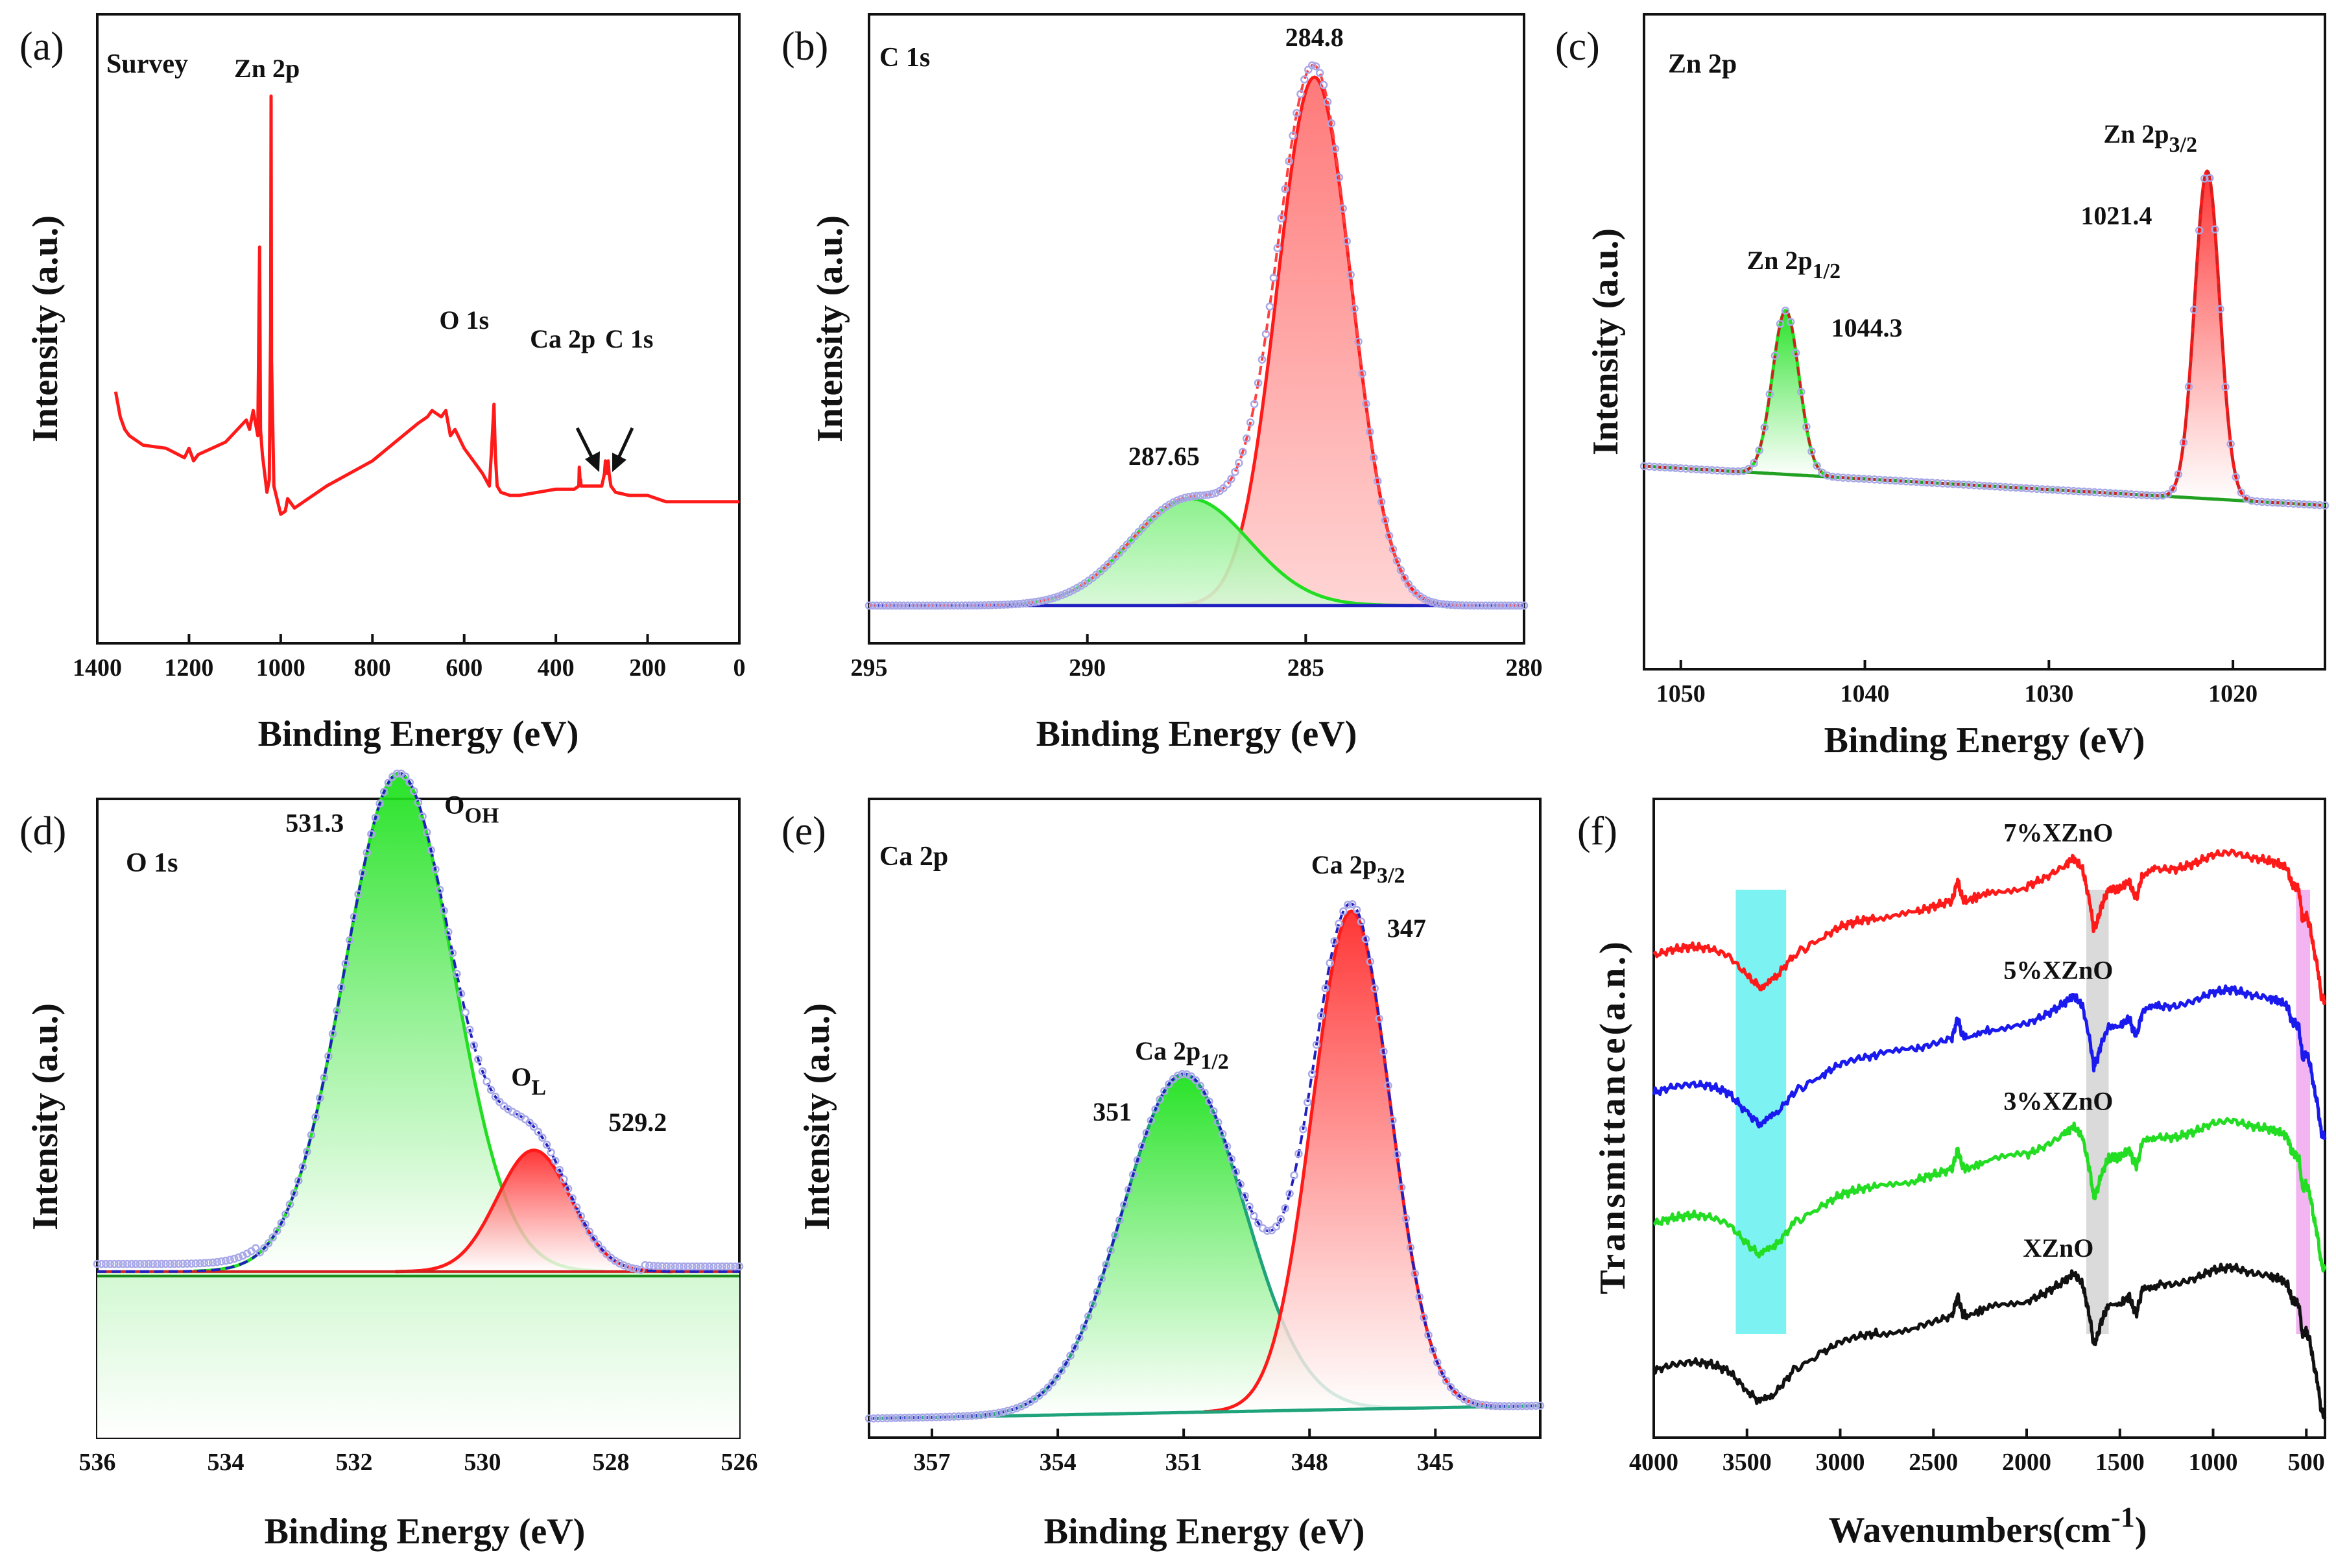 The height and width of the screenshot is (1568, 2336). Describe the element at coordinates (464, 320) in the screenshot. I see `peak-label: O 1s` at that location.